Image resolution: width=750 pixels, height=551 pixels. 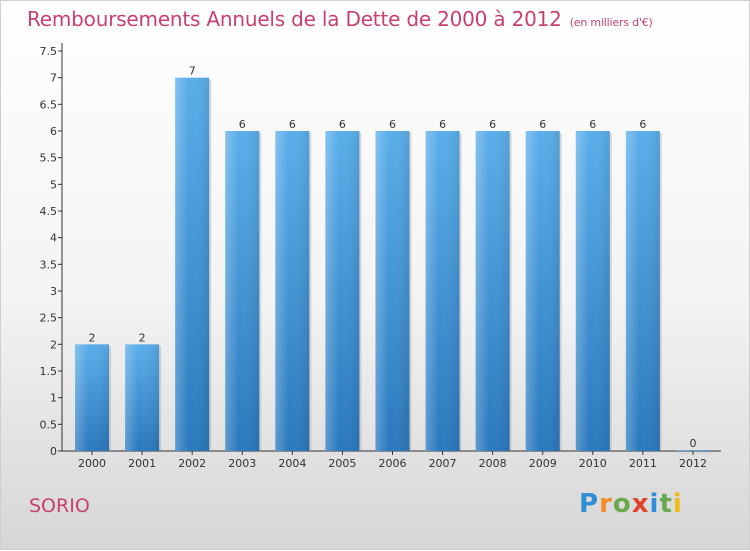 What do you see at coordinates (49, 318) in the screenshot?
I see `y-tick-label: 2.5` at bounding box center [49, 318].